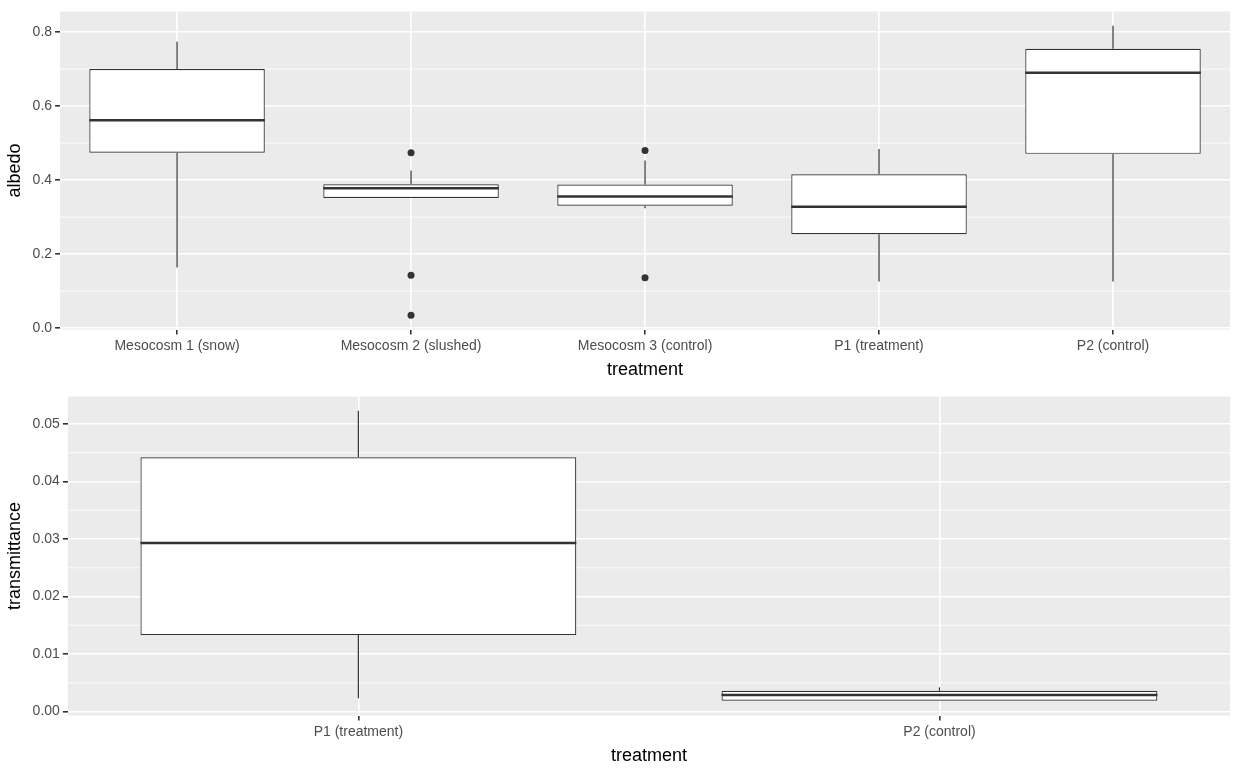  I want to click on y-tick-label: 0.04, so click(46, 480).